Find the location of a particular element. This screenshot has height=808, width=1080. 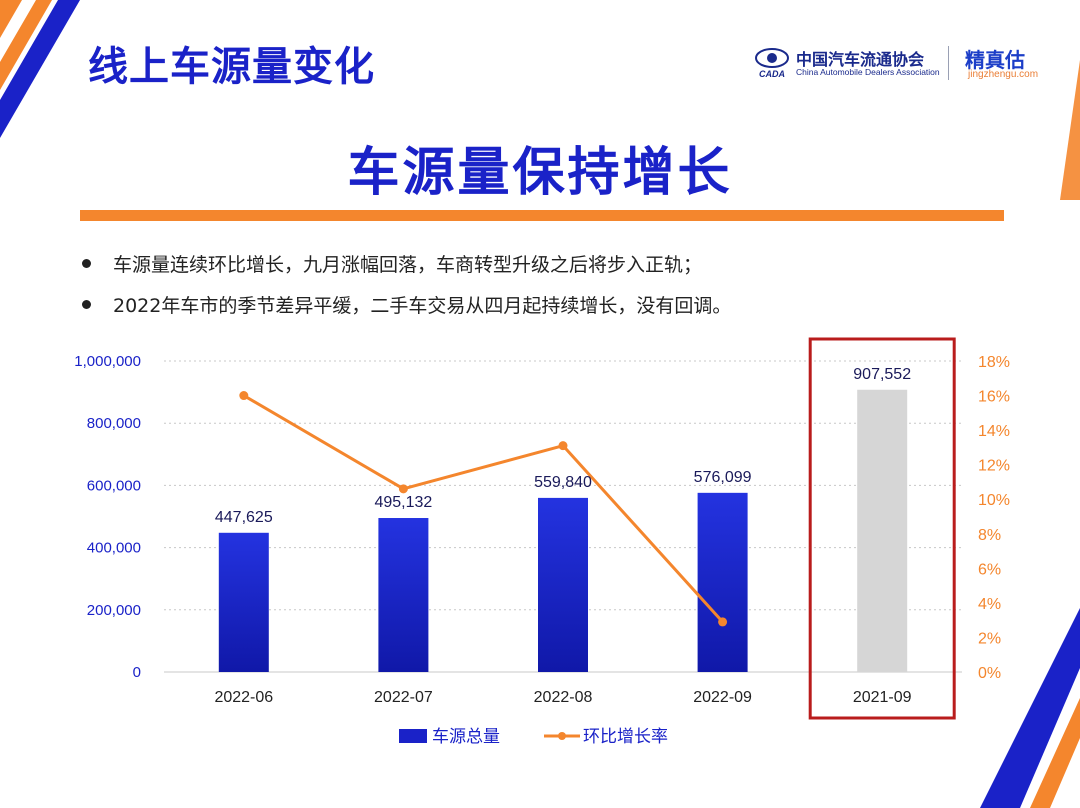

y-right-tick-label: 10% is located at coordinates (994, 500).